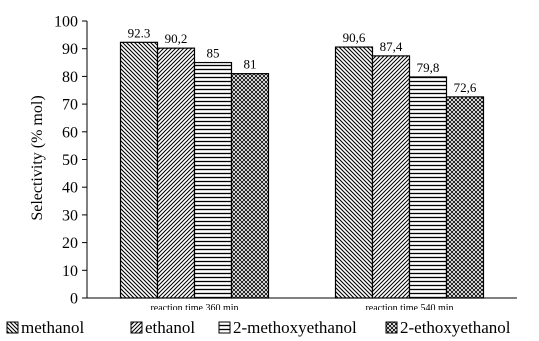  What do you see at coordinates (70, 49) in the screenshot?
I see `y-tick-label: 90` at bounding box center [70, 49].